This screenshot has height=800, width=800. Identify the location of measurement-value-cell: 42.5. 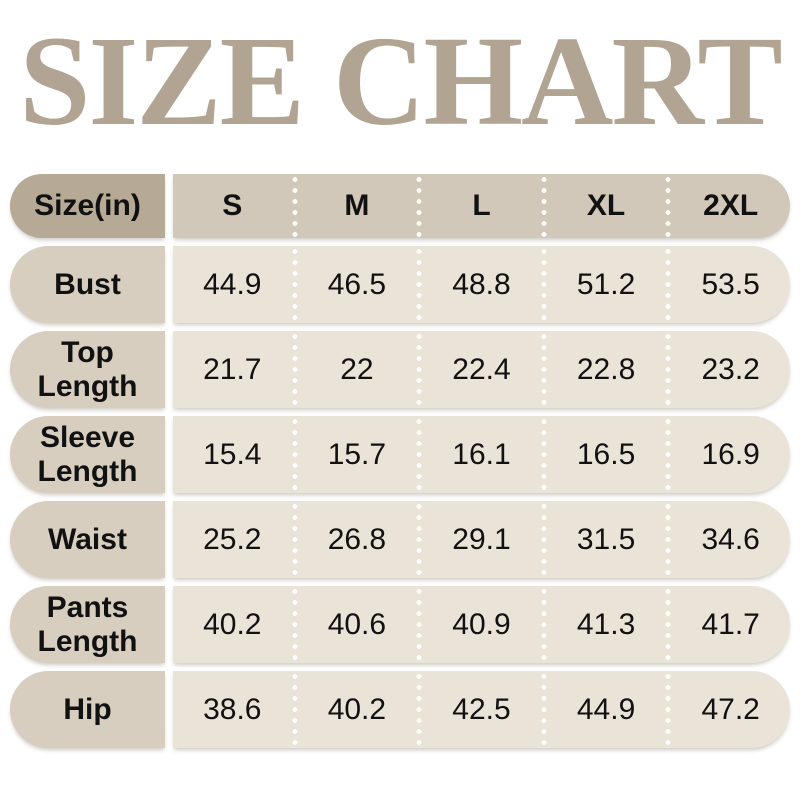
(481, 709).